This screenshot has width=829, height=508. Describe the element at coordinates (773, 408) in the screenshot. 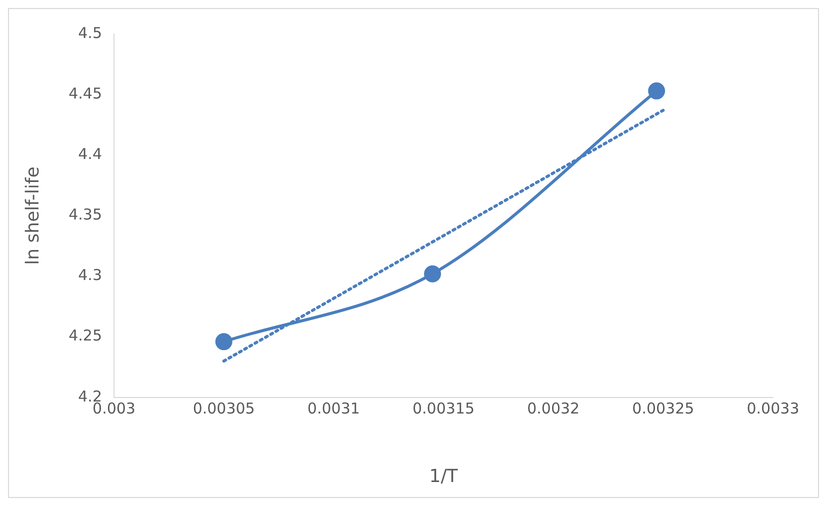

I see `x-tick-label: 0.0033` at that location.